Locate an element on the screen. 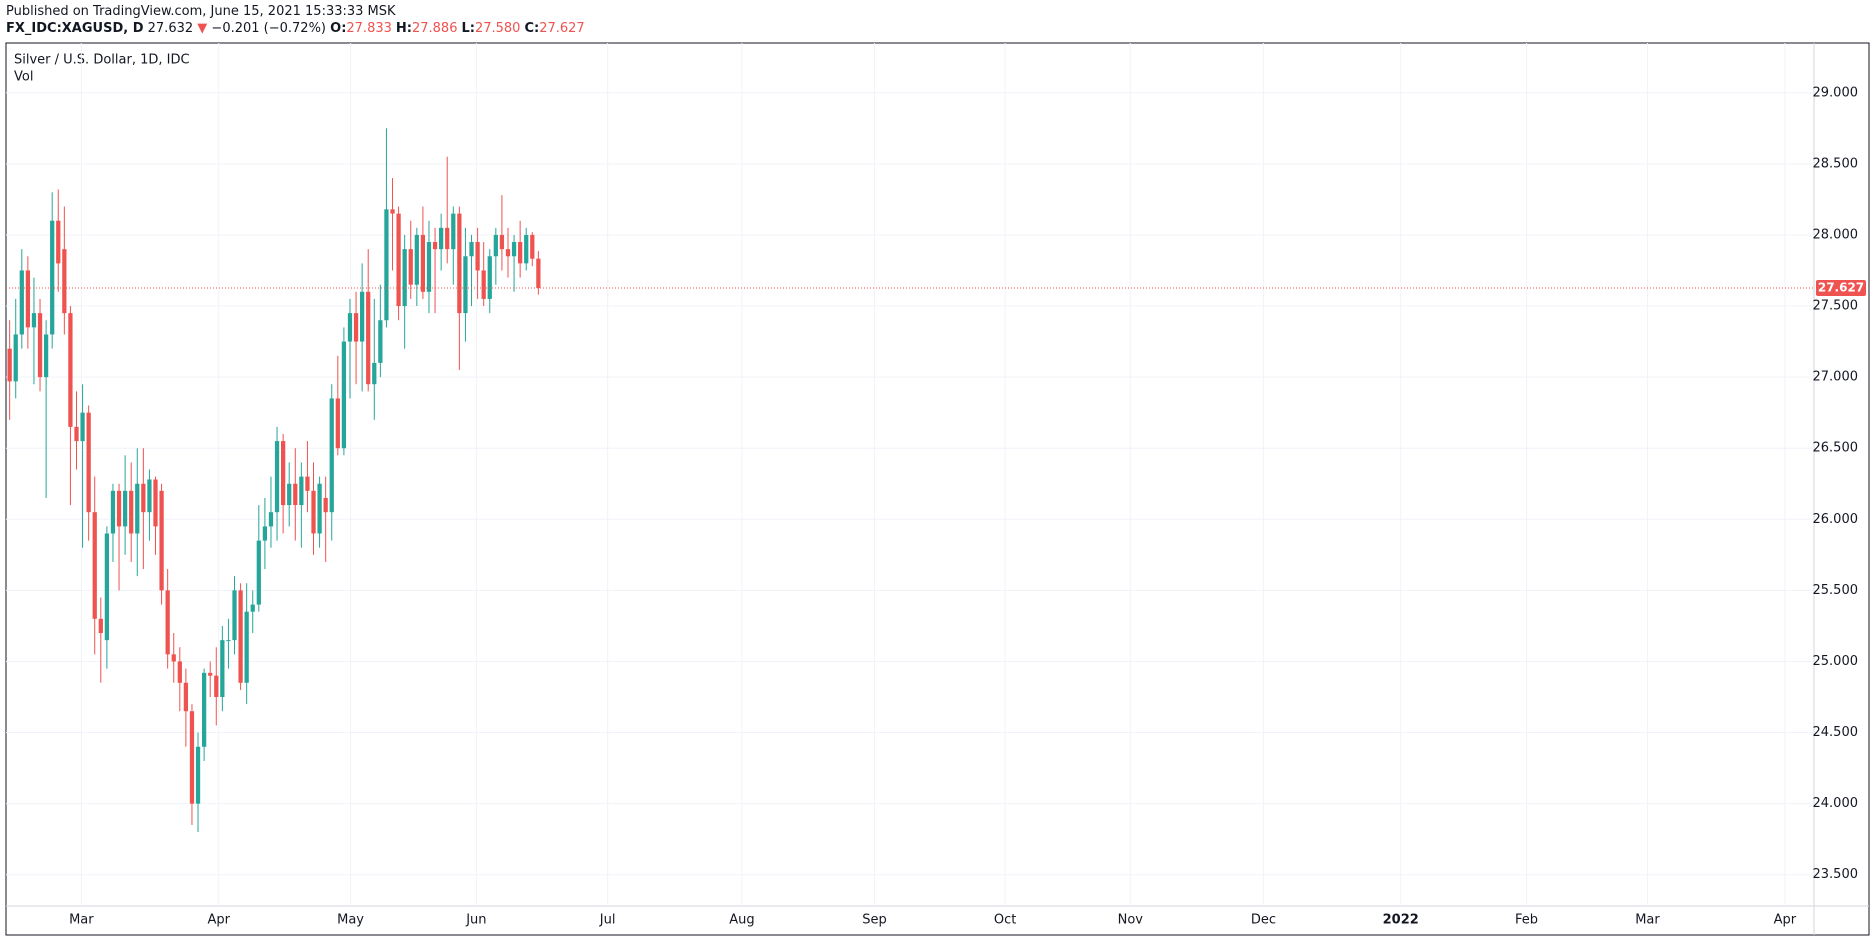 This screenshot has height=940, width=1876. x-tick-label: May is located at coordinates (350, 920).